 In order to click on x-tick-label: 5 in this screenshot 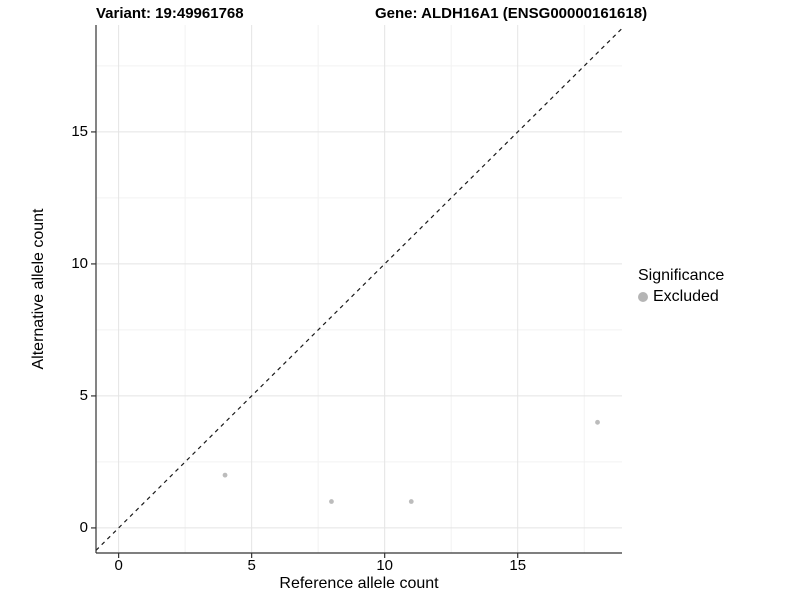, I will do `click(251, 565)`.